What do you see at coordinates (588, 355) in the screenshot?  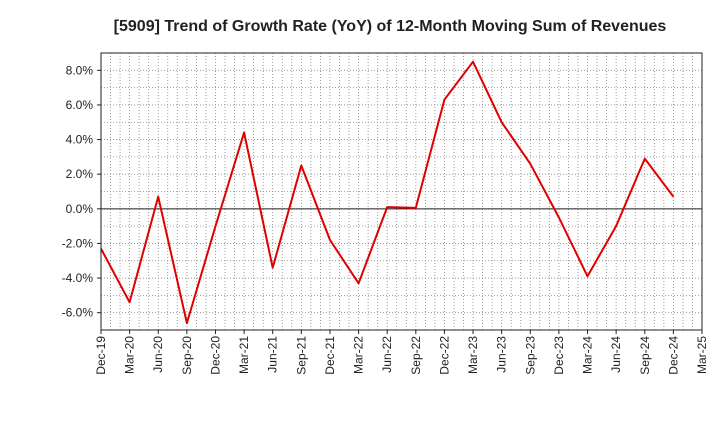 I see `x-tick-label: Mar-24` at bounding box center [588, 355].